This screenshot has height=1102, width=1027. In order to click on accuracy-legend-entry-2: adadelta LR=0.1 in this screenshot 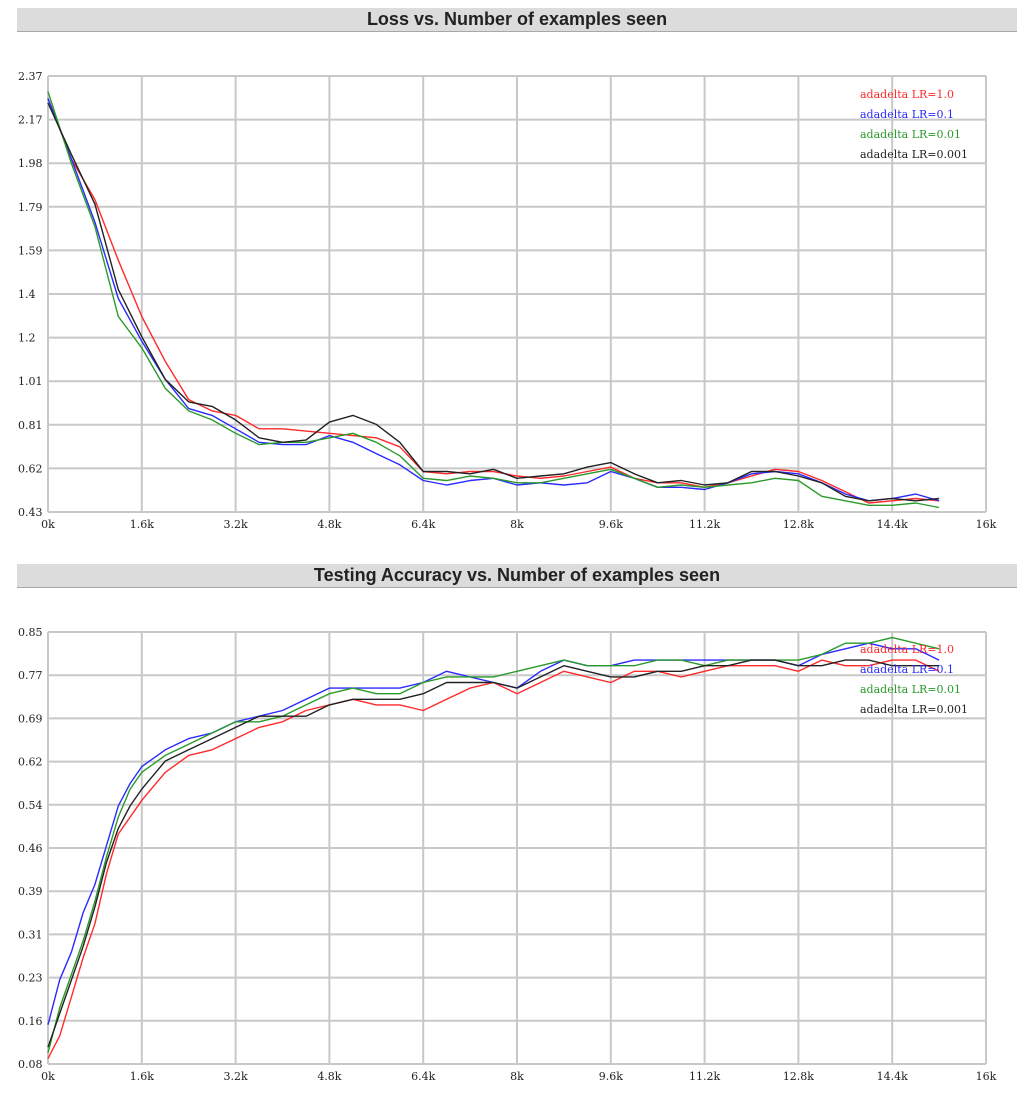, I will do `click(907, 669)`.